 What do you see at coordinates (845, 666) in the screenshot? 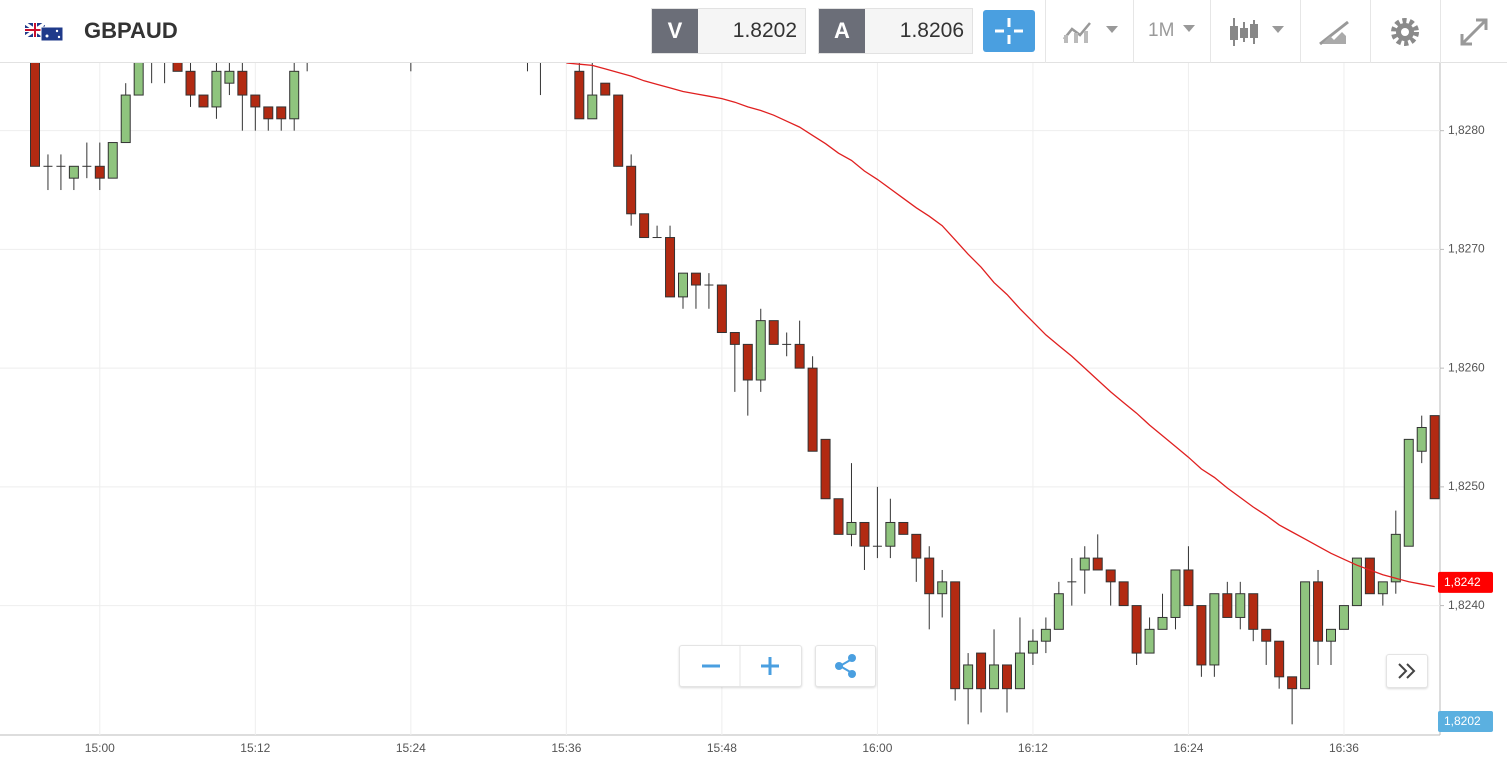
I see `share-button` at bounding box center [845, 666].